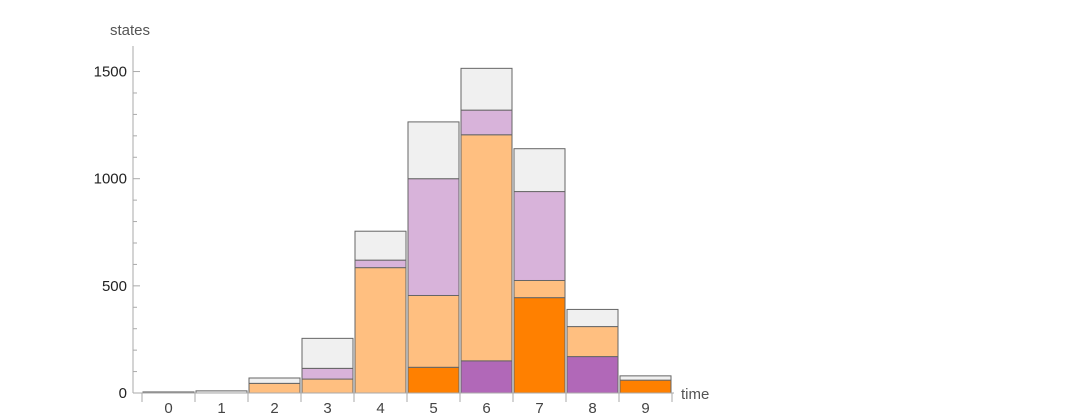  What do you see at coordinates (114, 286) in the screenshot?
I see `y-tick-label: 500` at bounding box center [114, 286].